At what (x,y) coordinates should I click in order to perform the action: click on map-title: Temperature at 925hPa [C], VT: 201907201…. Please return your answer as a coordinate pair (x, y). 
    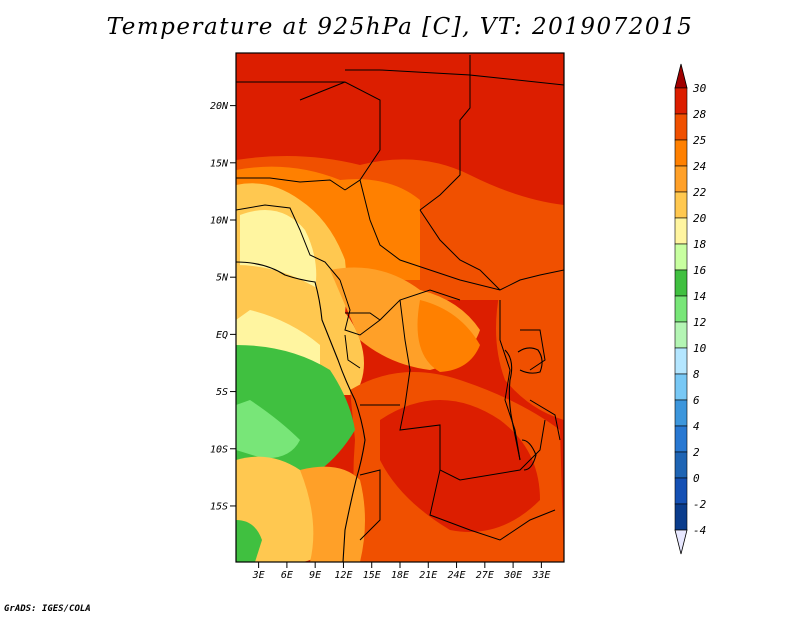
    Looking at the image, I should click on (400, 27).